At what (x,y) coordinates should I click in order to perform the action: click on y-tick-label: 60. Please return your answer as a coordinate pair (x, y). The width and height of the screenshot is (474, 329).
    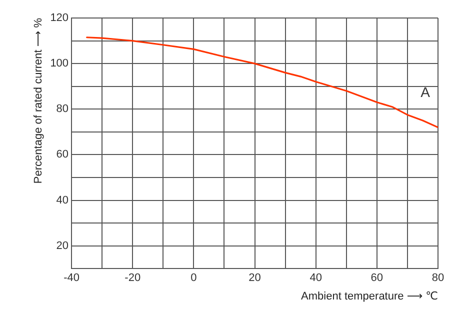
    Looking at the image, I should click on (62, 154).